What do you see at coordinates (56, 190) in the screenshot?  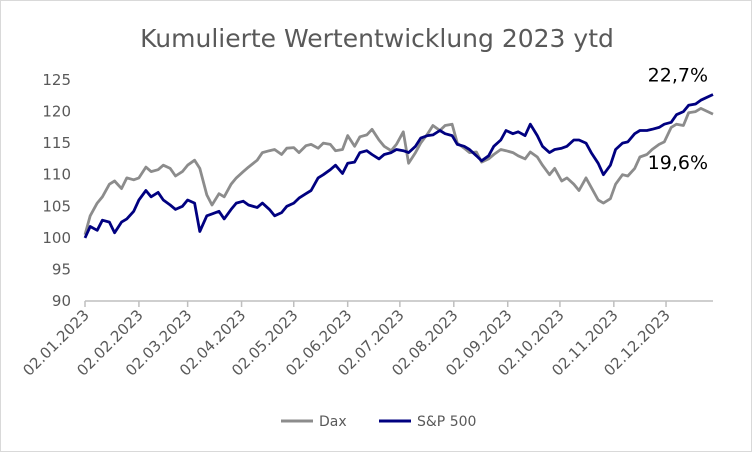 I see `y-axis: 90 95 100 105 110 115 120 125` at bounding box center [56, 190].